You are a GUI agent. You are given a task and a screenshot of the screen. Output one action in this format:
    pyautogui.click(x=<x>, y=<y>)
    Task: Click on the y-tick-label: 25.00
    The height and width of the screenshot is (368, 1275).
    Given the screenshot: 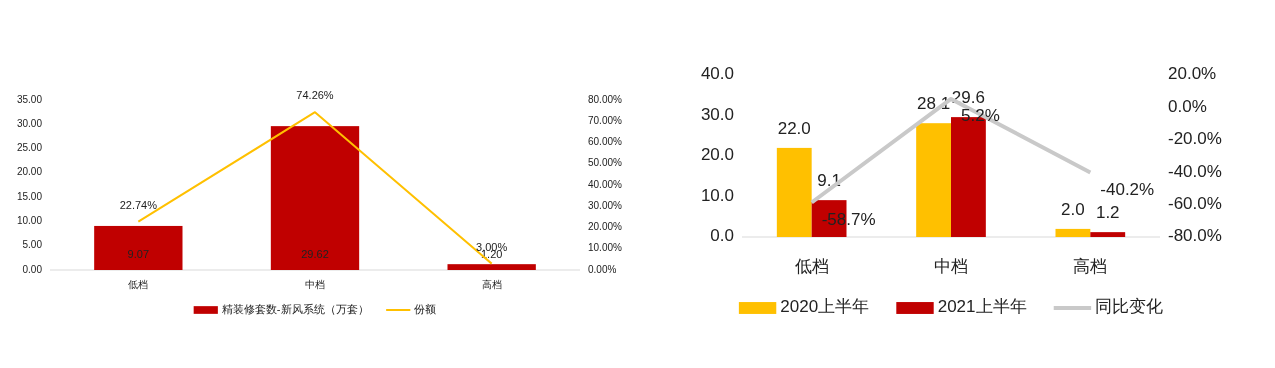 What is the action you would take?
    pyautogui.click(x=29, y=148)
    